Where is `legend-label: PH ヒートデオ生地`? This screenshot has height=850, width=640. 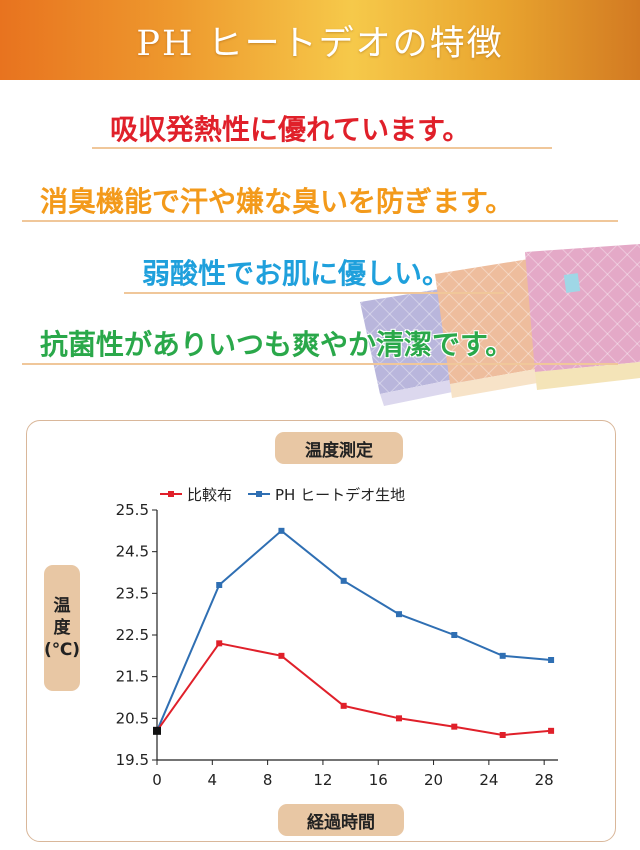
legend-label: PH ヒートデオ生地 is located at coordinates (340, 495).